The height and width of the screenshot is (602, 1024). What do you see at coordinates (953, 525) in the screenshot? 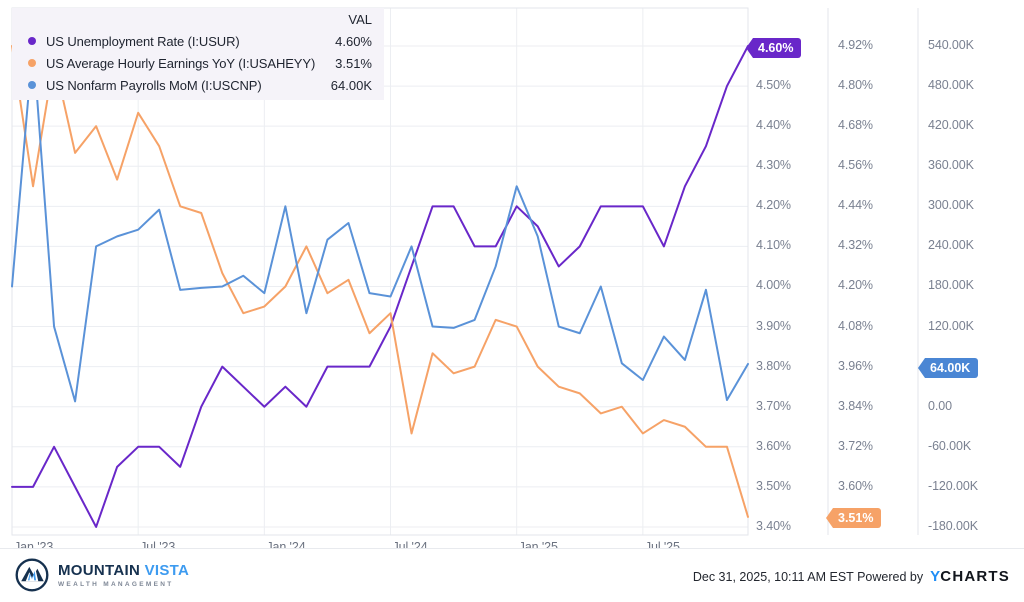
I see `axis-tick-label: -180.00K` at bounding box center [953, 525].